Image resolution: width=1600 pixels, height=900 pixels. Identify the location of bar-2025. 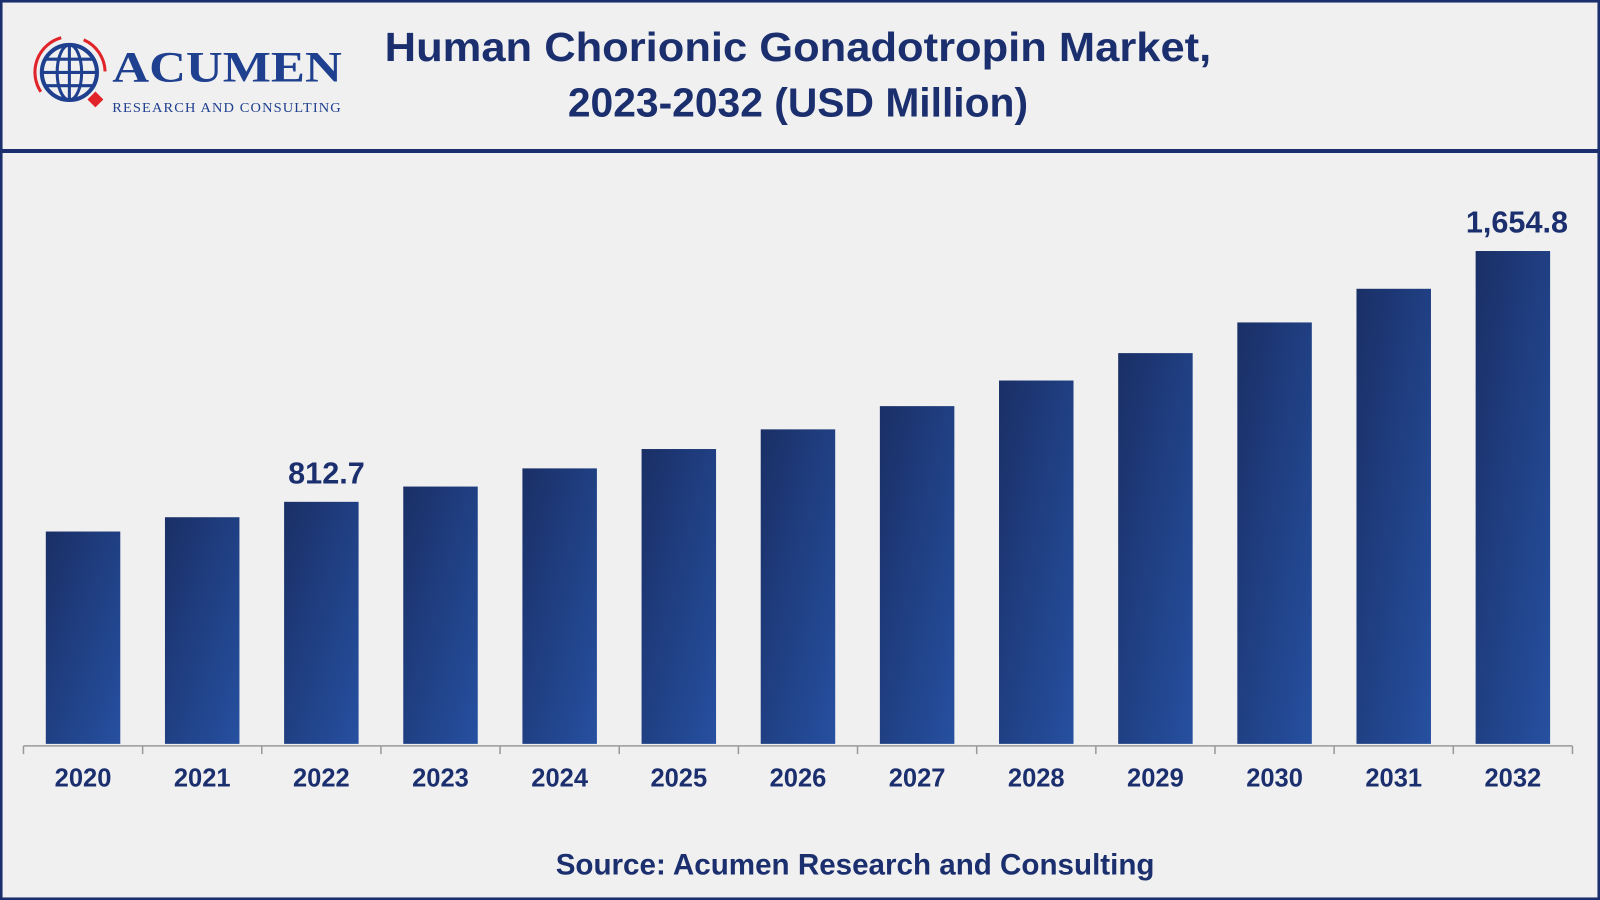
(679, 596).